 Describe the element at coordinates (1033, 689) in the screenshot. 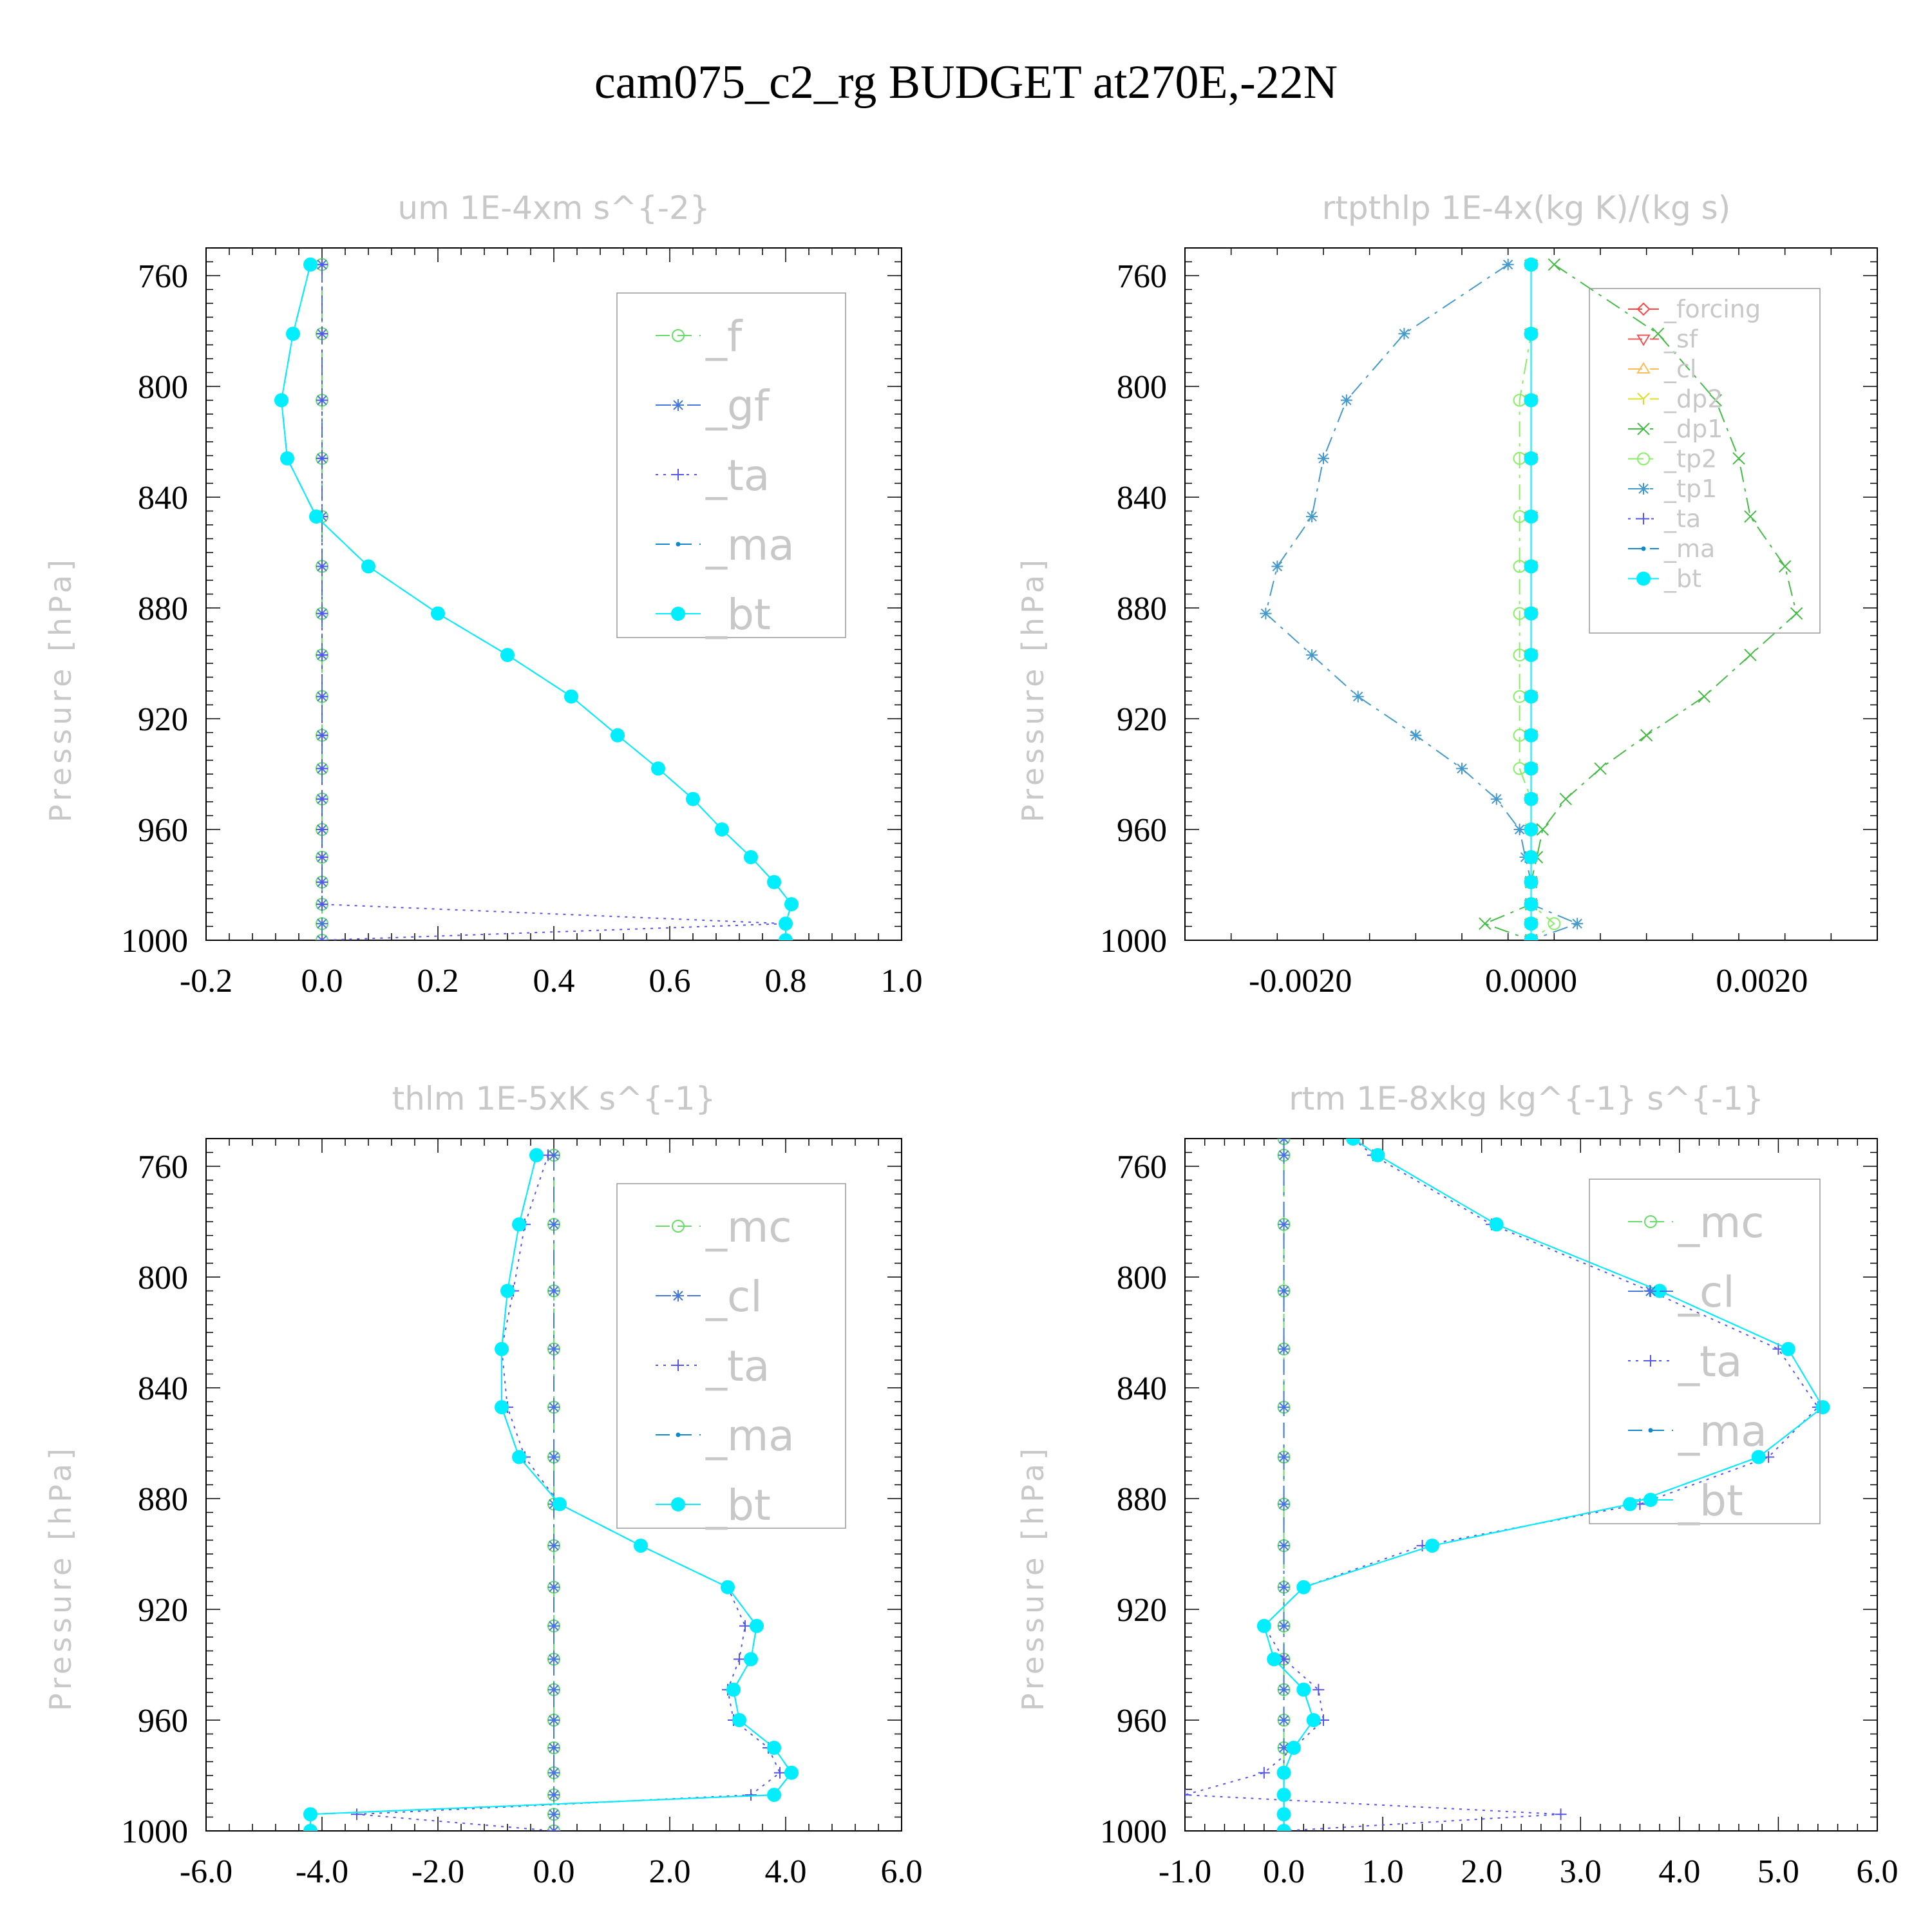

I see `y-axis-label-rtpthlp: Pressure [hPa]` at that location.